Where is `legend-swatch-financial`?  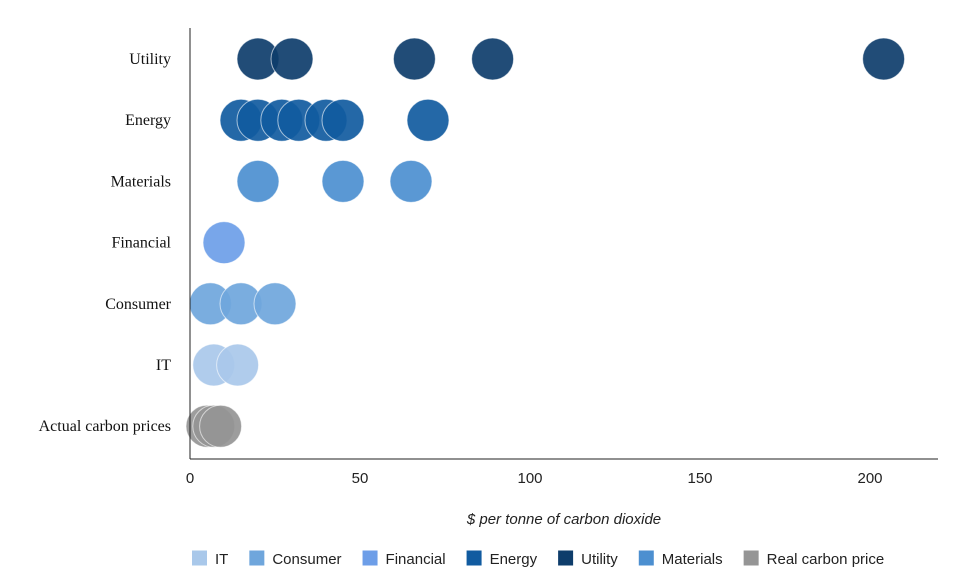
legend-swatch-financial is located at coordinates (370, 558).